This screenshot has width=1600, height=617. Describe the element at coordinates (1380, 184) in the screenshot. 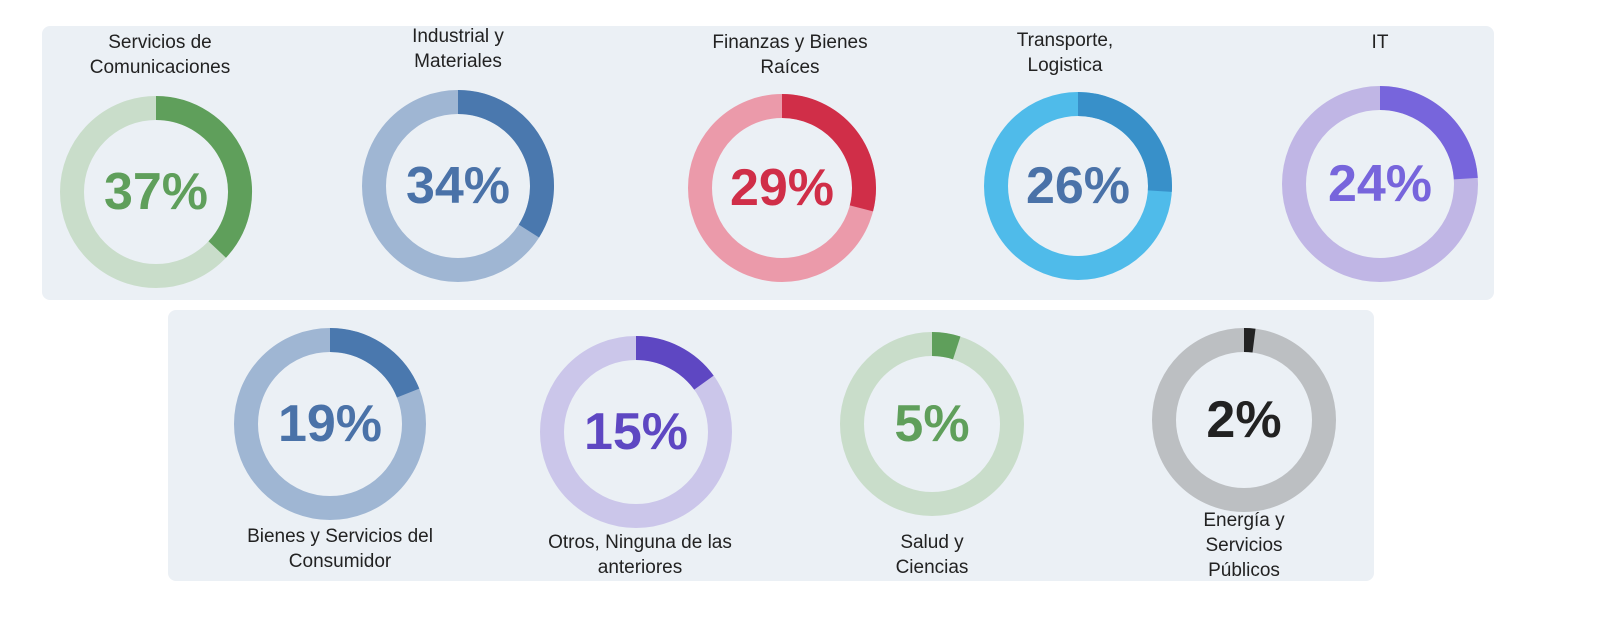

I see `percent-label: 24%` at that location.